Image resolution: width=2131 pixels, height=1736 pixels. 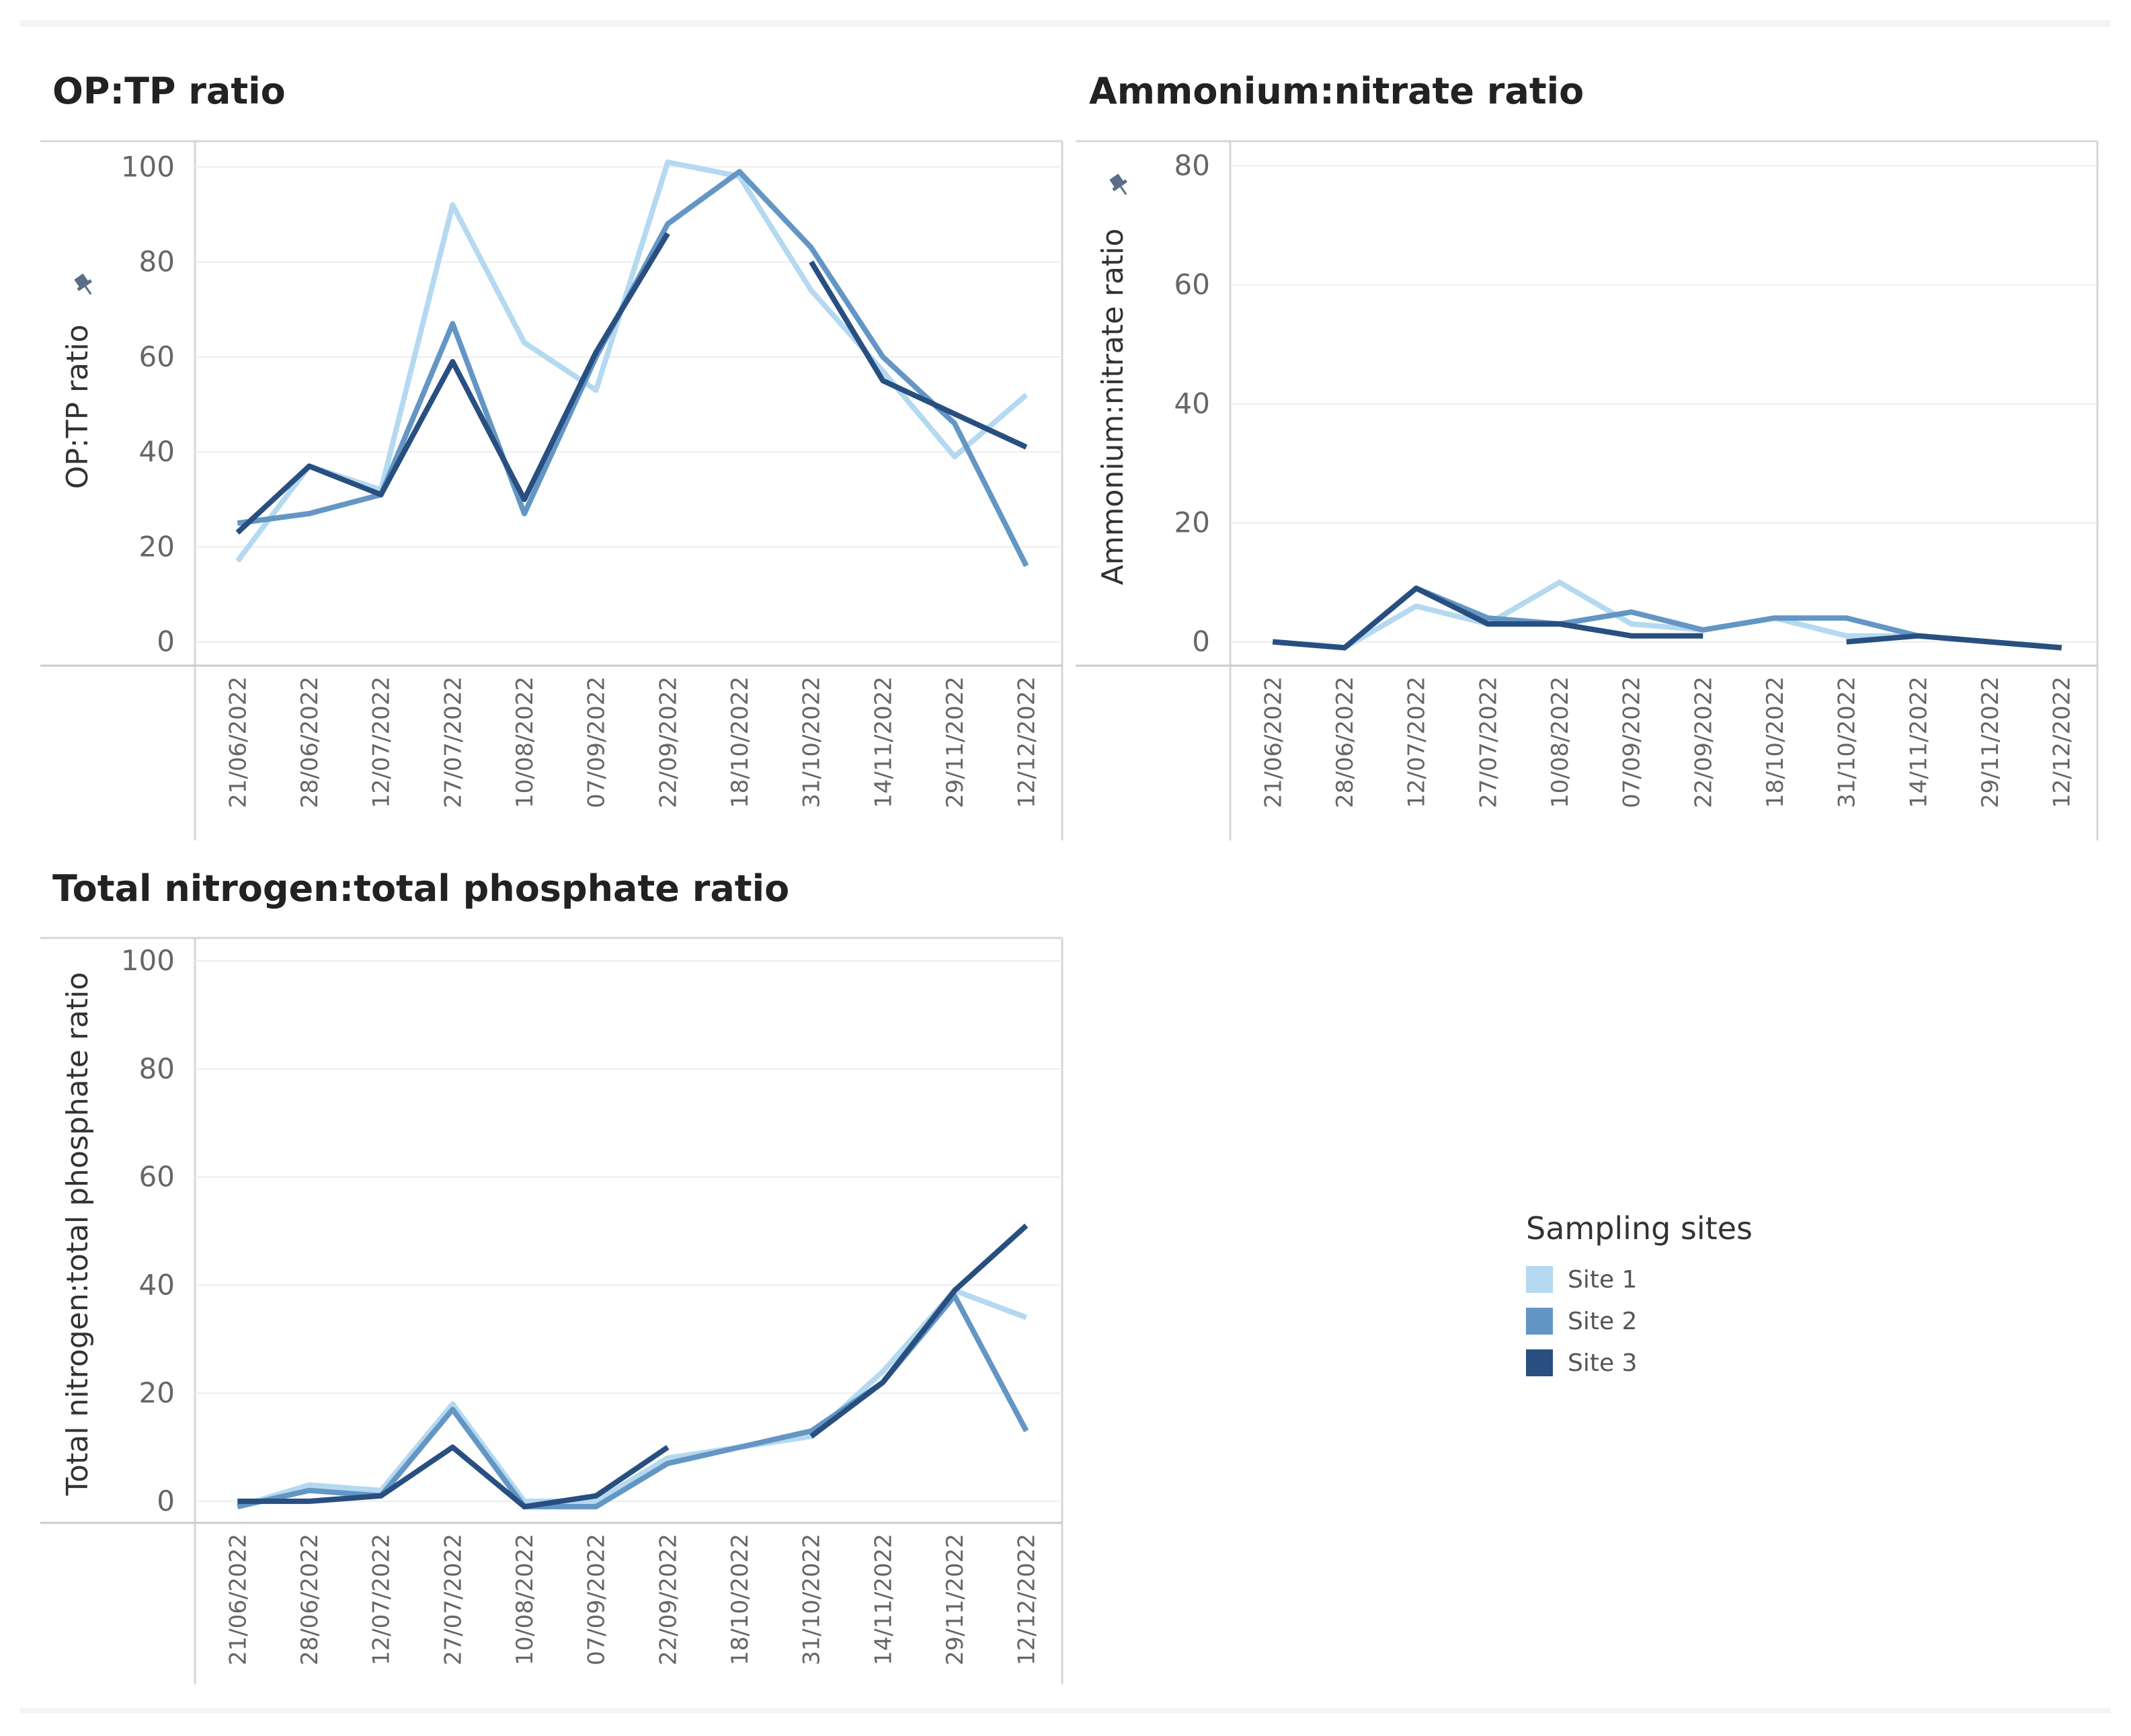 I want to click on legend-item-site-2: Site 2, so click(x=1694, y=1321).